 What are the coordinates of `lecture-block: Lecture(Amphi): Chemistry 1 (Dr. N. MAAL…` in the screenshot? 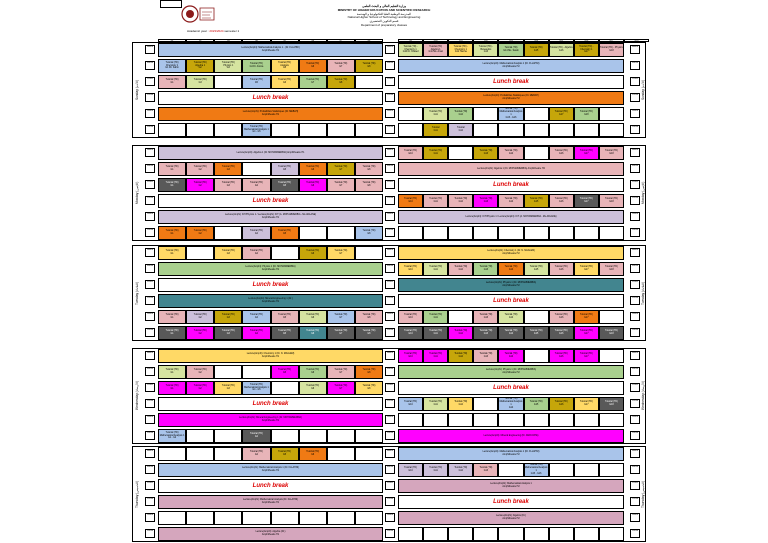 It's located at (511, 253).